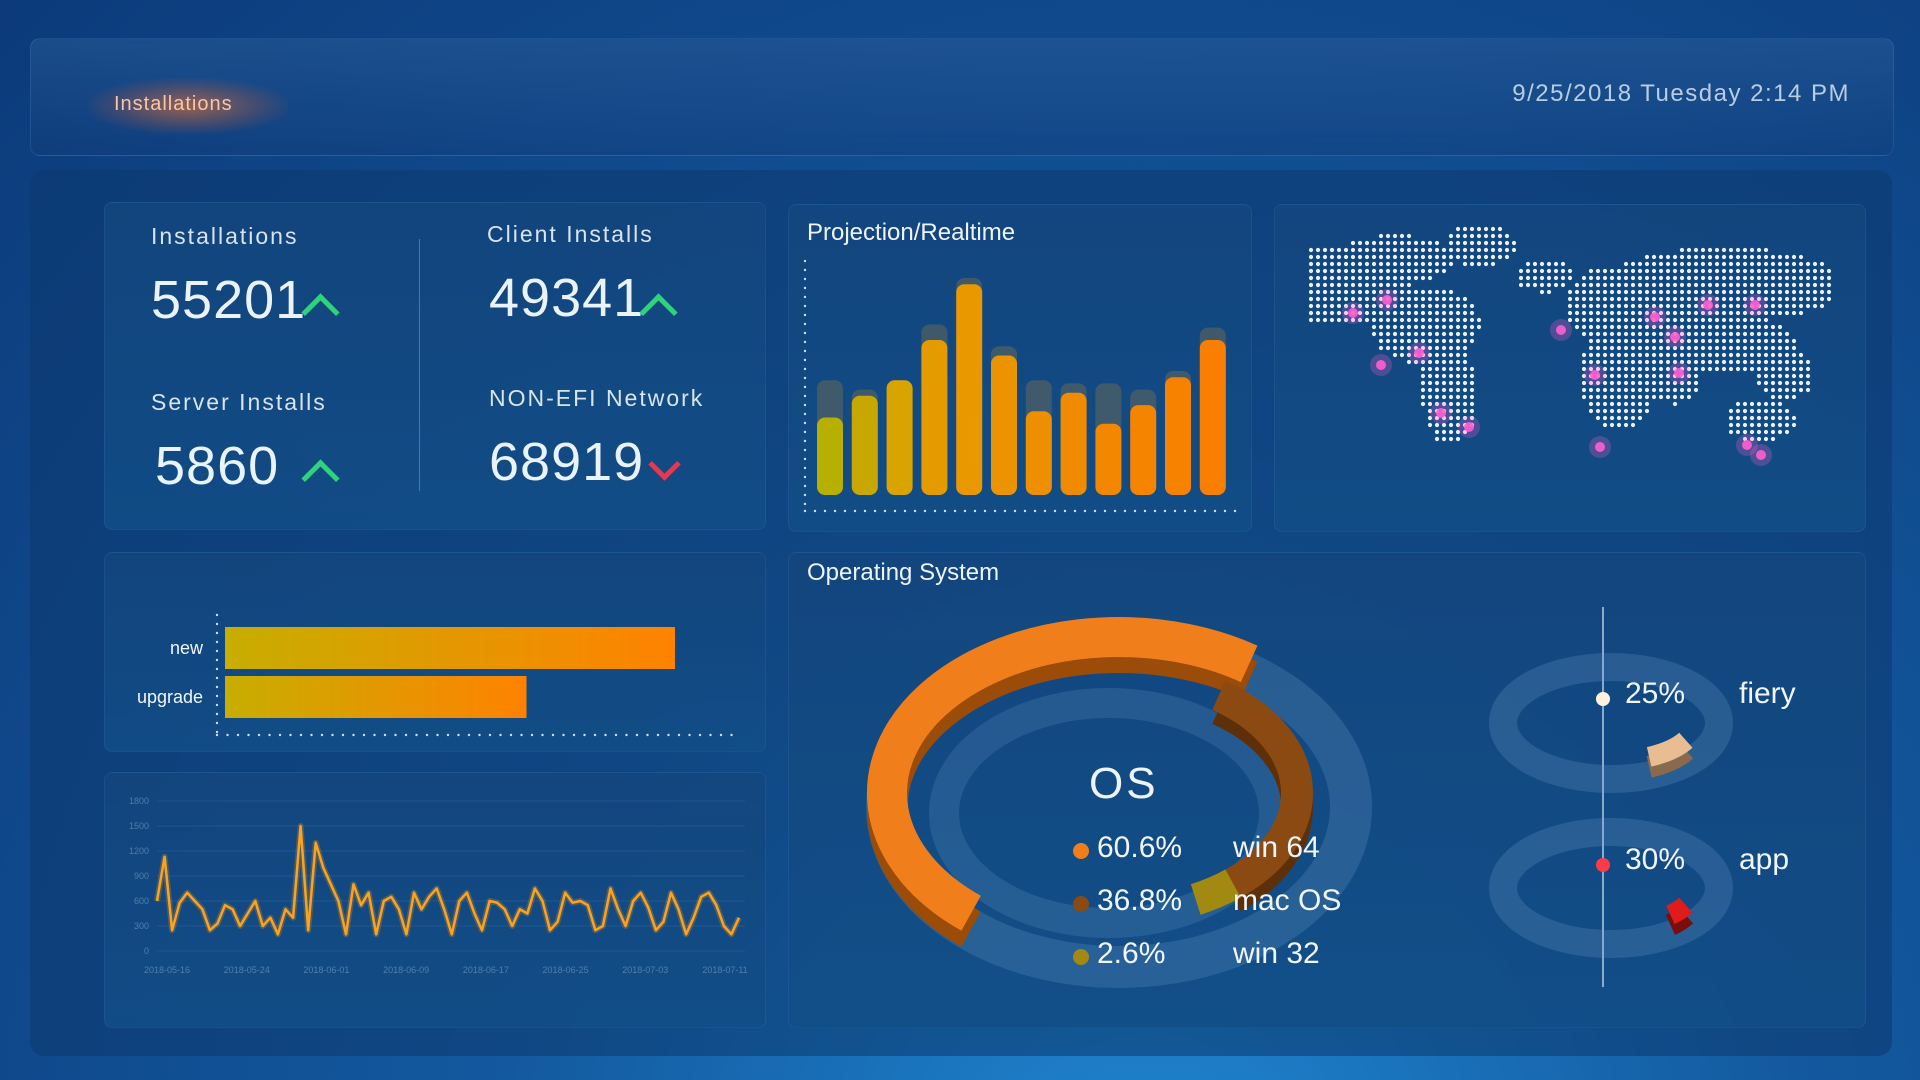 This screenshot has height=1080, width=1920. What do you see at coordinates (188, 106) in the screenshot?
I see `brand-tab: Installations` at bounding box center [188, 106].